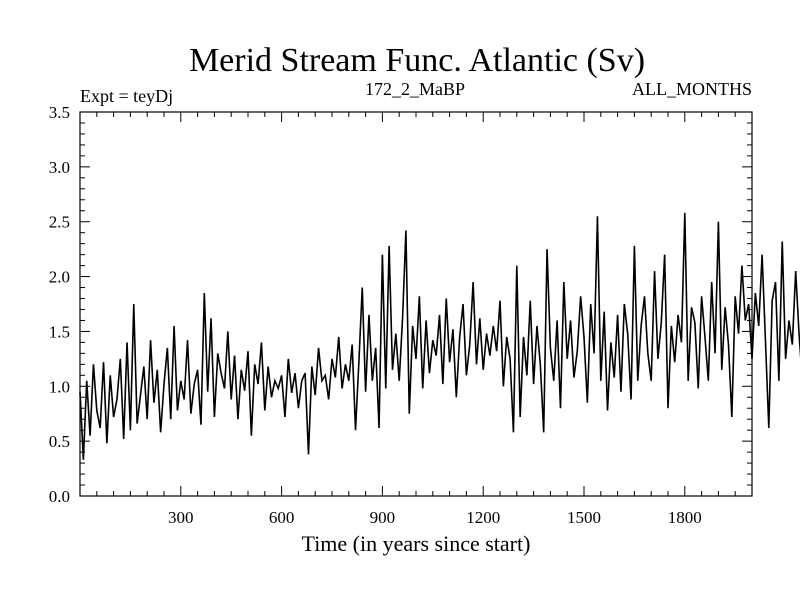 This screenshot has width=800, height=600. Describe the element at coordinates (126, 96) in the screenshot. I see `experiment-label: Expt = teyDj` at that location.